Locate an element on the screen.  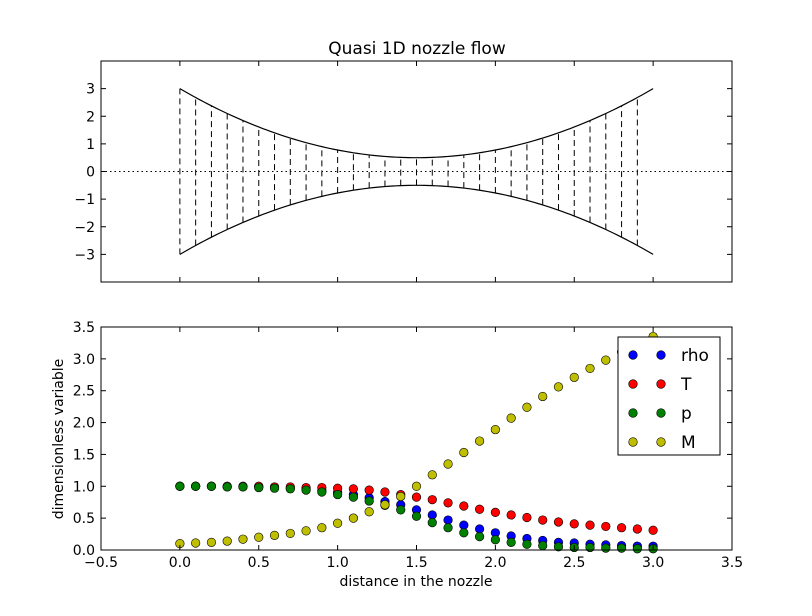
x-axis-label: distance in the nozzle is located at coordinates (415, 582).